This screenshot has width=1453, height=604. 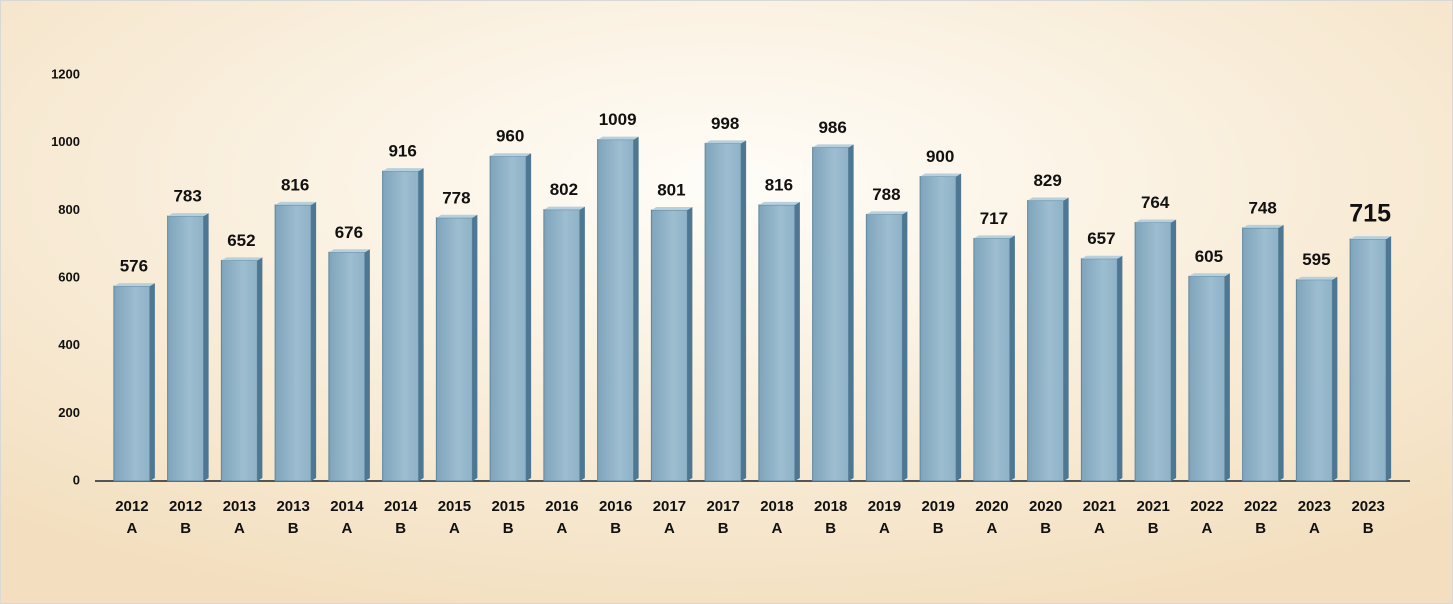 I want to click on x-tick-label: 2022, so click(x=1206, y=506).